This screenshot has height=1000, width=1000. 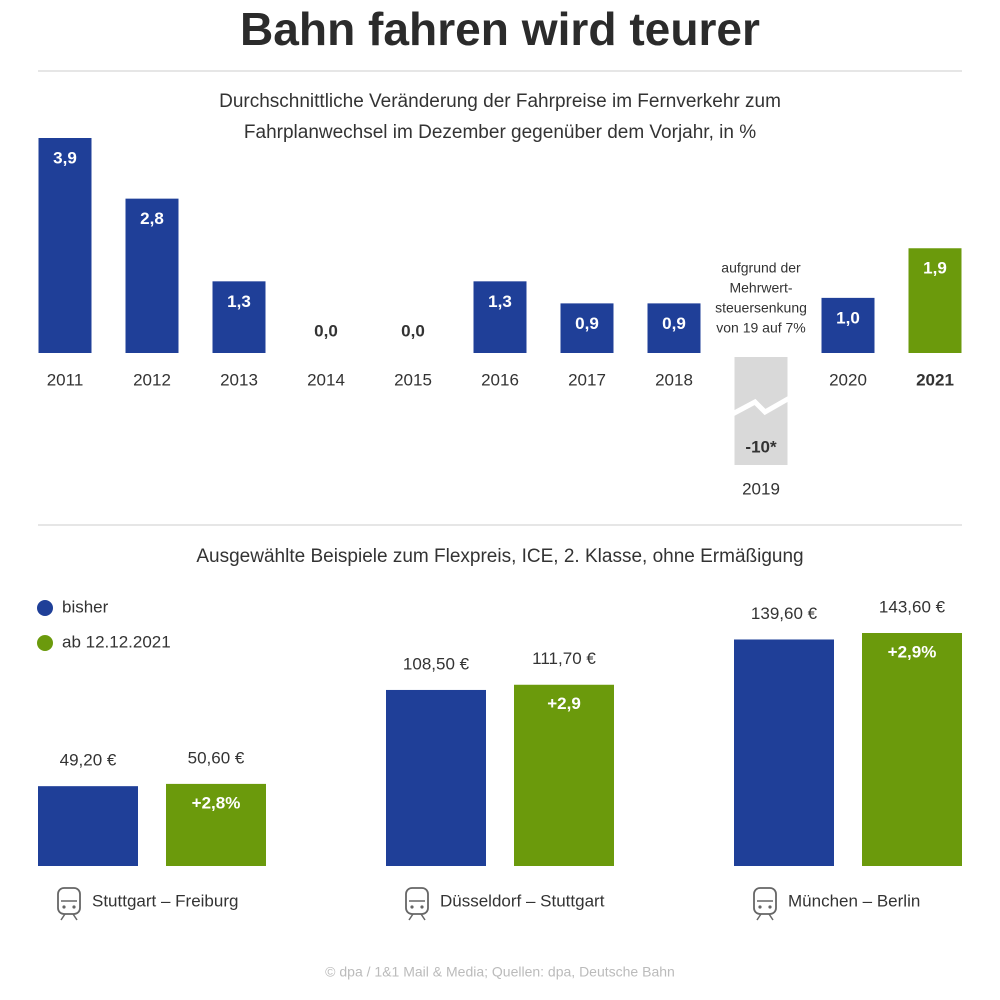 What do you see at coordinates (935, 268) in the screenshot?
I see `value-label: 1,9` at bounding box center [935, 268].